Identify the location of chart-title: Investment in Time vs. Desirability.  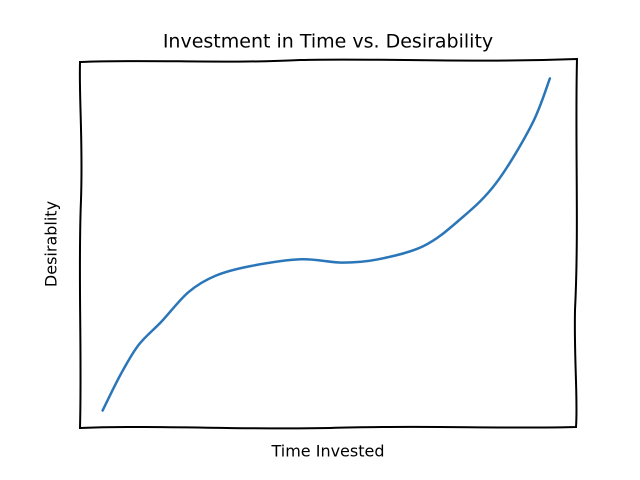
(328, 42).